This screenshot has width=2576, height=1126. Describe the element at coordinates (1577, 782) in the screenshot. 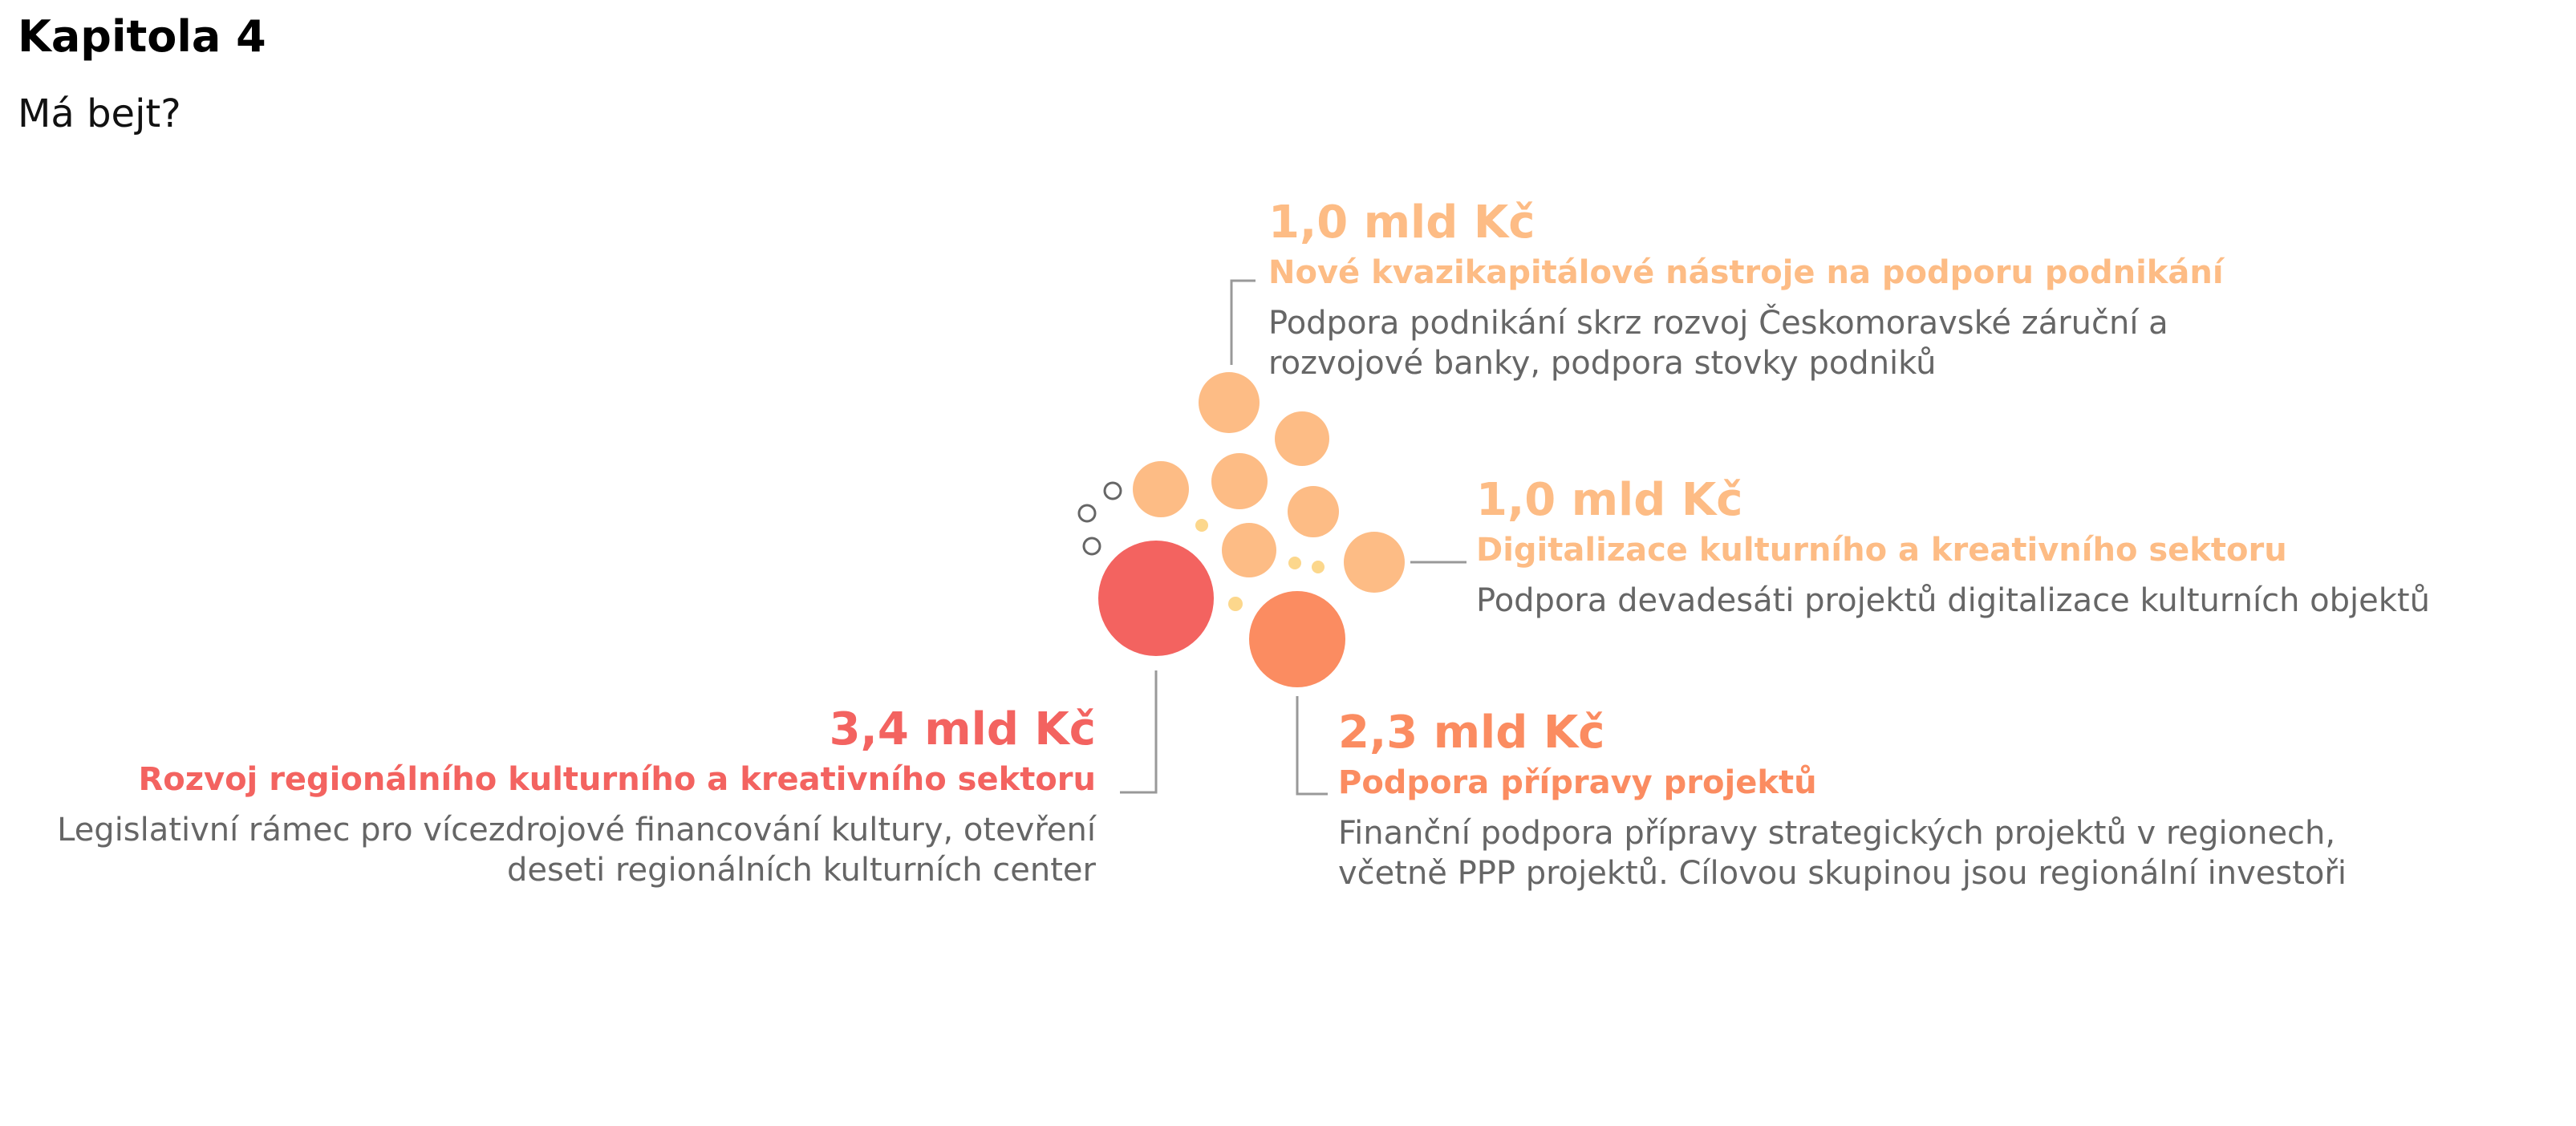

I see `item-heading: Podpora přípravy projektů` at that location.